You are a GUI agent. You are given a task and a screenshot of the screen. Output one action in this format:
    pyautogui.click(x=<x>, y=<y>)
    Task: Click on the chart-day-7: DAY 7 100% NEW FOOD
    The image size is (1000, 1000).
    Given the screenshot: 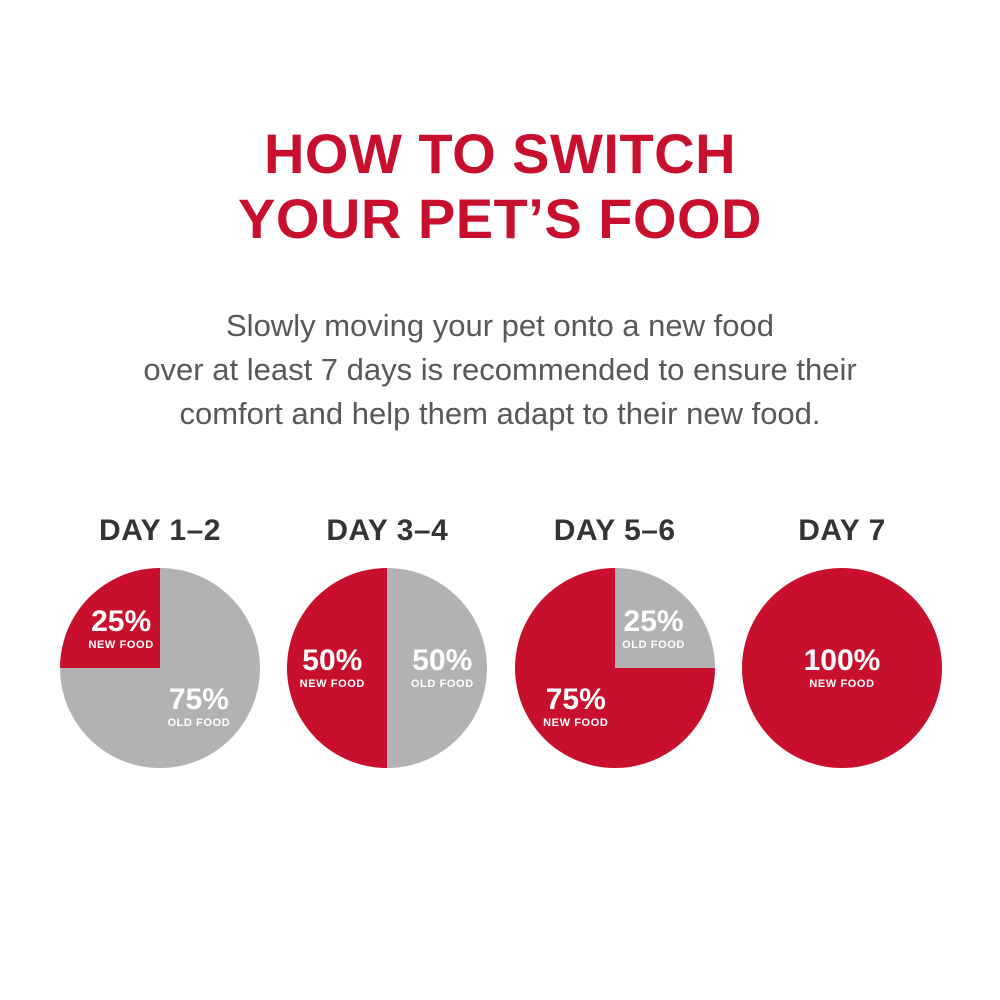 What is the action you would take?
    pyautogui.click(x=841, y=640)
    